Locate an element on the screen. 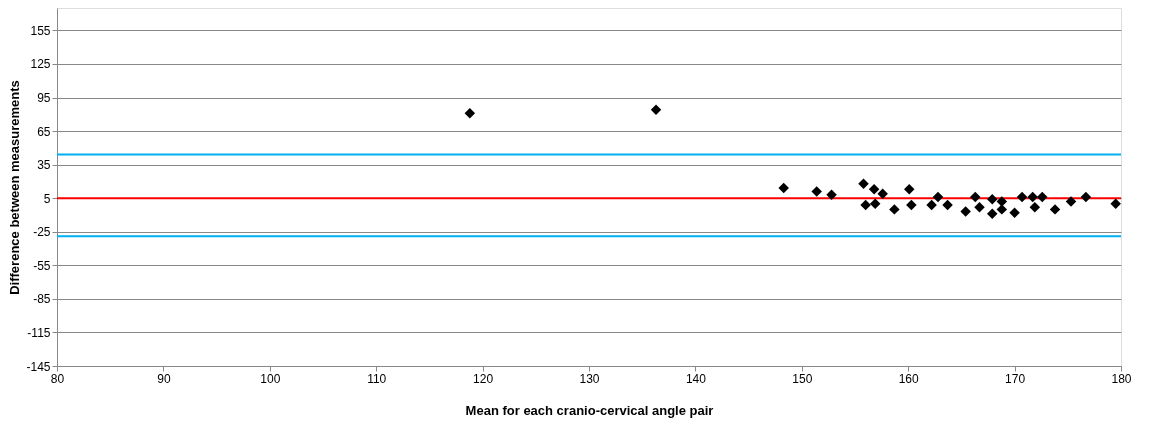 The height and width of the screenshot is (441, 1158). y-tick-label: -145 is located at coordinates (38, 366).